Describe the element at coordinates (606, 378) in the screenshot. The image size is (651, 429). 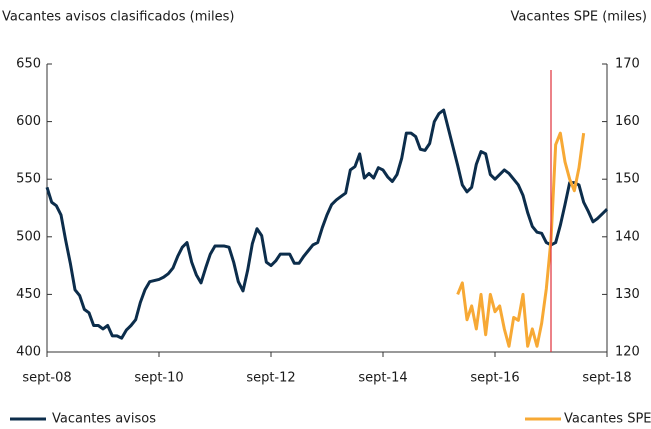
I see `x-tick-label: sept-18` at that location.